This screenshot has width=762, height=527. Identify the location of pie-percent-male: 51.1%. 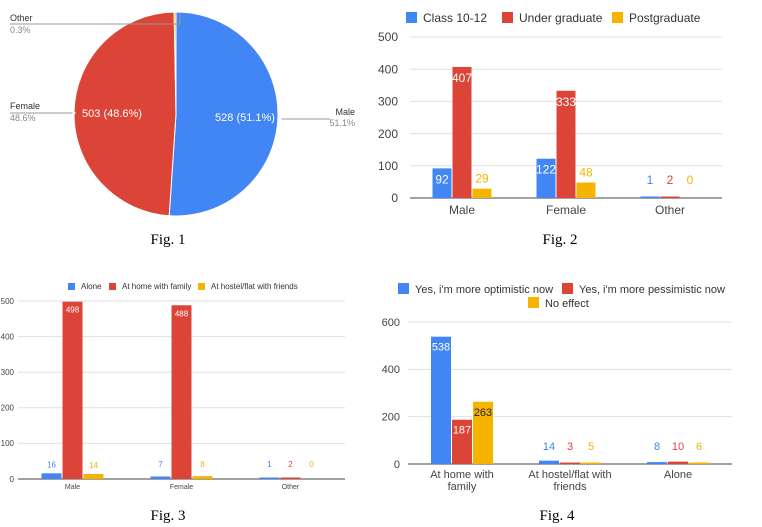
(342, 123).